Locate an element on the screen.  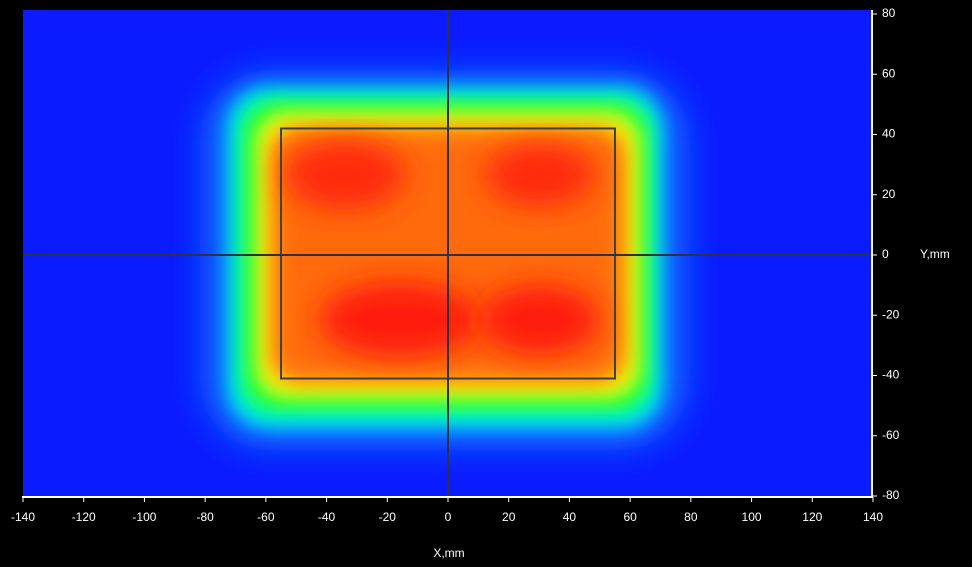
x-axis-label: X,mm is located at coordinates (448, 553).